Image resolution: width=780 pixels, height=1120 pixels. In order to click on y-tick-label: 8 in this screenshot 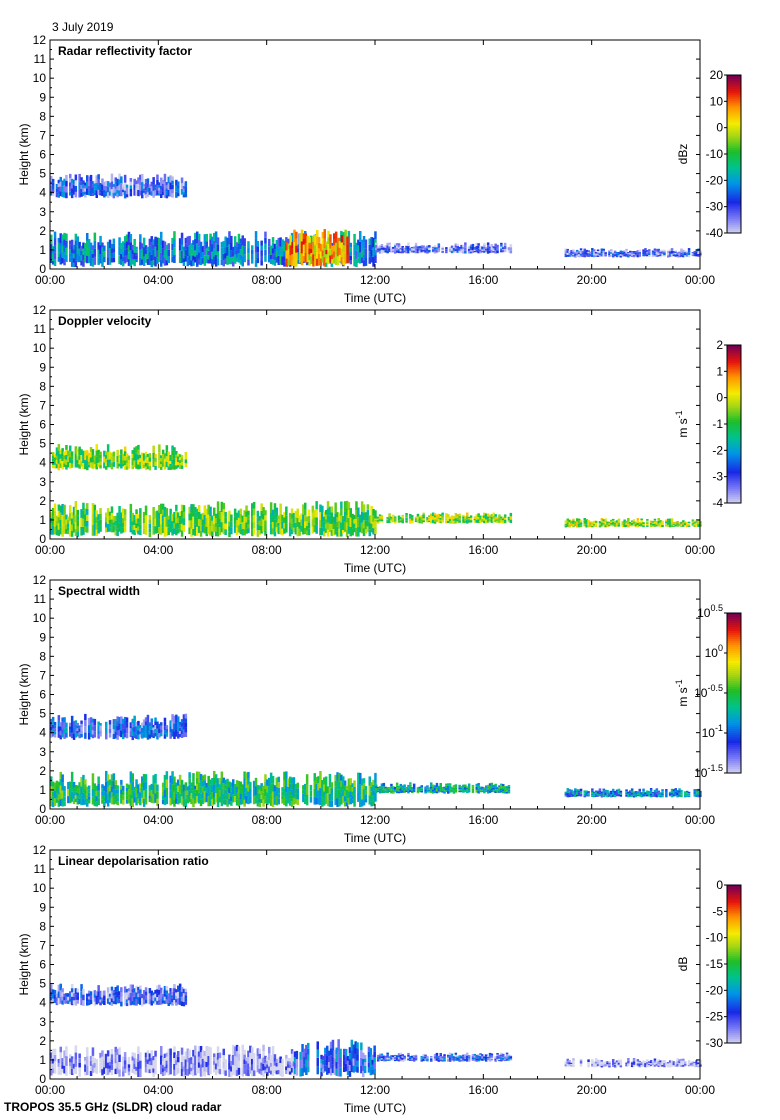, I will do `click(42, 656)`.